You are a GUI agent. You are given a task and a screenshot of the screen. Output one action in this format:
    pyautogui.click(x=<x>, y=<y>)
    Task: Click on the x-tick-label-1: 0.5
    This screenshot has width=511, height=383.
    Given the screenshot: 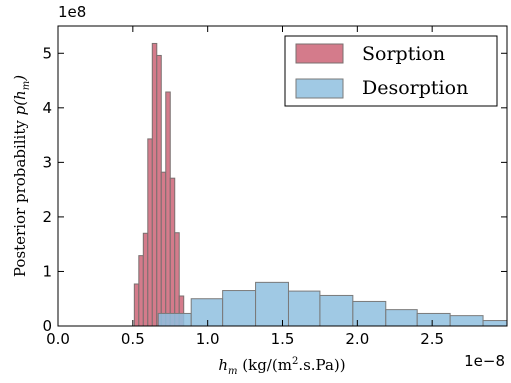 What is the action you would take?
    pyautogui.click(x=133, y=339)
    